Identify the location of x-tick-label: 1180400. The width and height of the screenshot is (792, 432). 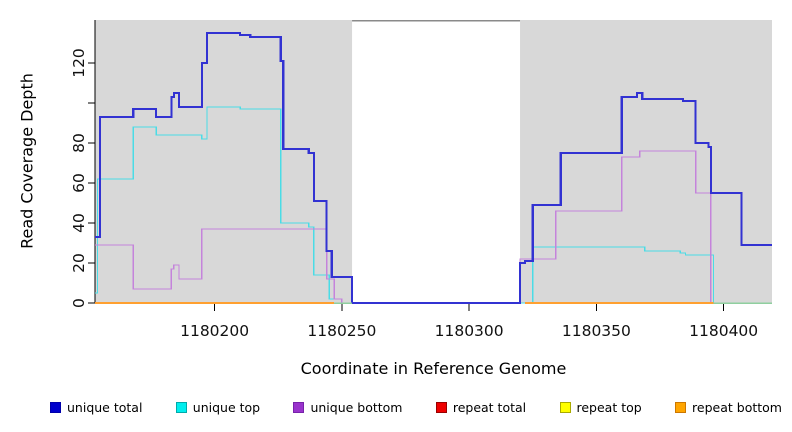
(723, 331).